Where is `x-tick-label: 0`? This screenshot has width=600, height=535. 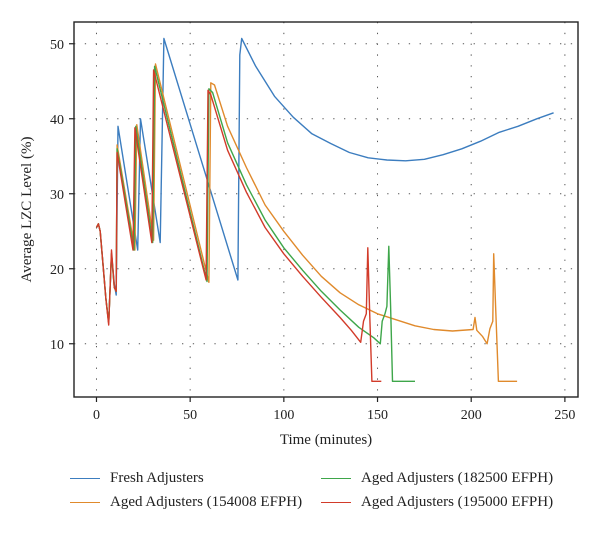 x-tick-label: 0 is located at coordinates (96, 415).